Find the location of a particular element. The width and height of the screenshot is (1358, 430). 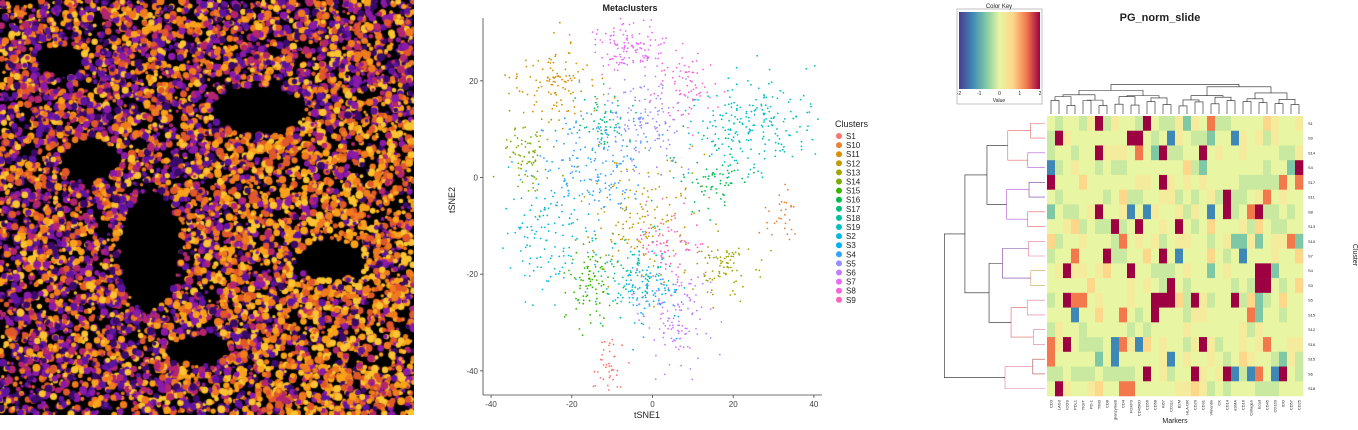

heatmap-title: PG_norm_slide is located at coordinates (1160, 18).